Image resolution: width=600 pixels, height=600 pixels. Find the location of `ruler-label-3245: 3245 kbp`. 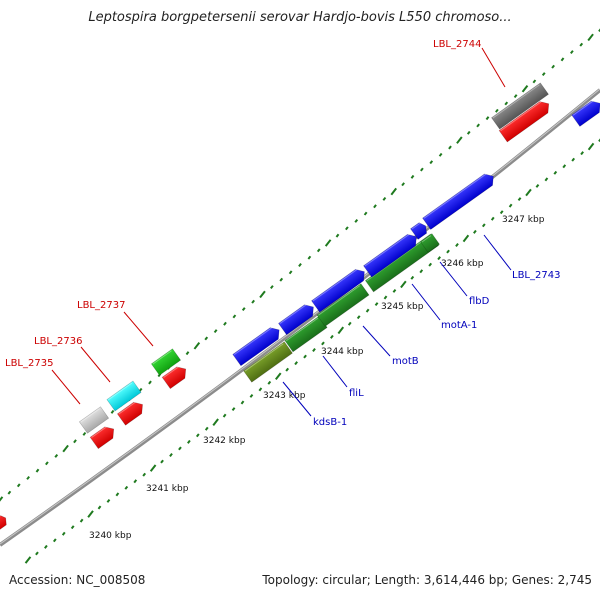

ruler-label-3245: 3245 kbp is located at coordinates (402, 307).